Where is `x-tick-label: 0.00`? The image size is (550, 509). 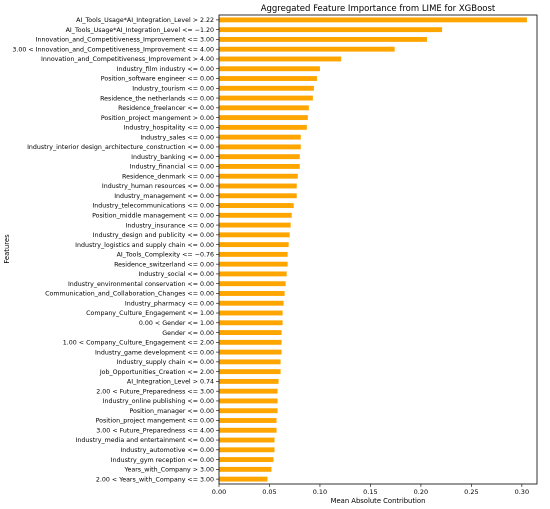 x-tick-label: 0.00 is located at coordinates (219, 492).